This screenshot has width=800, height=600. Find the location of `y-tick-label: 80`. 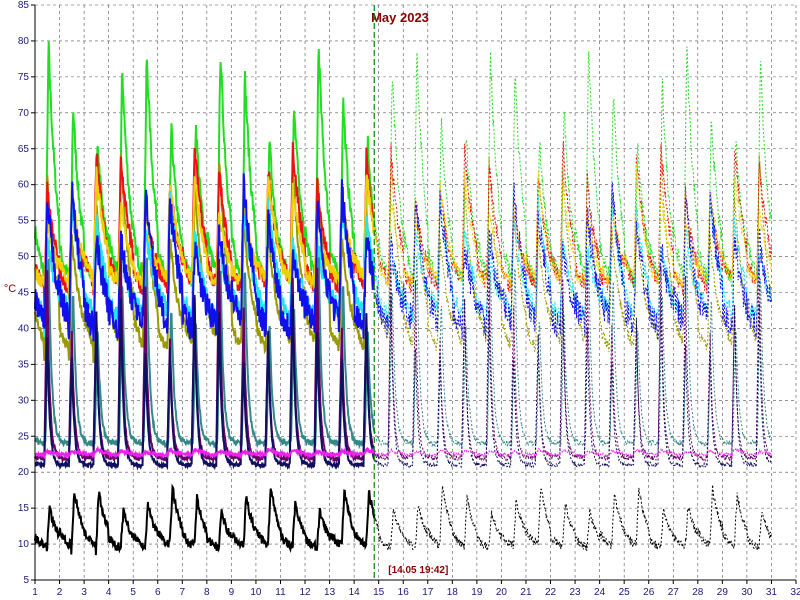

y-tick-label: 80 is located at coordinates (24, 41).